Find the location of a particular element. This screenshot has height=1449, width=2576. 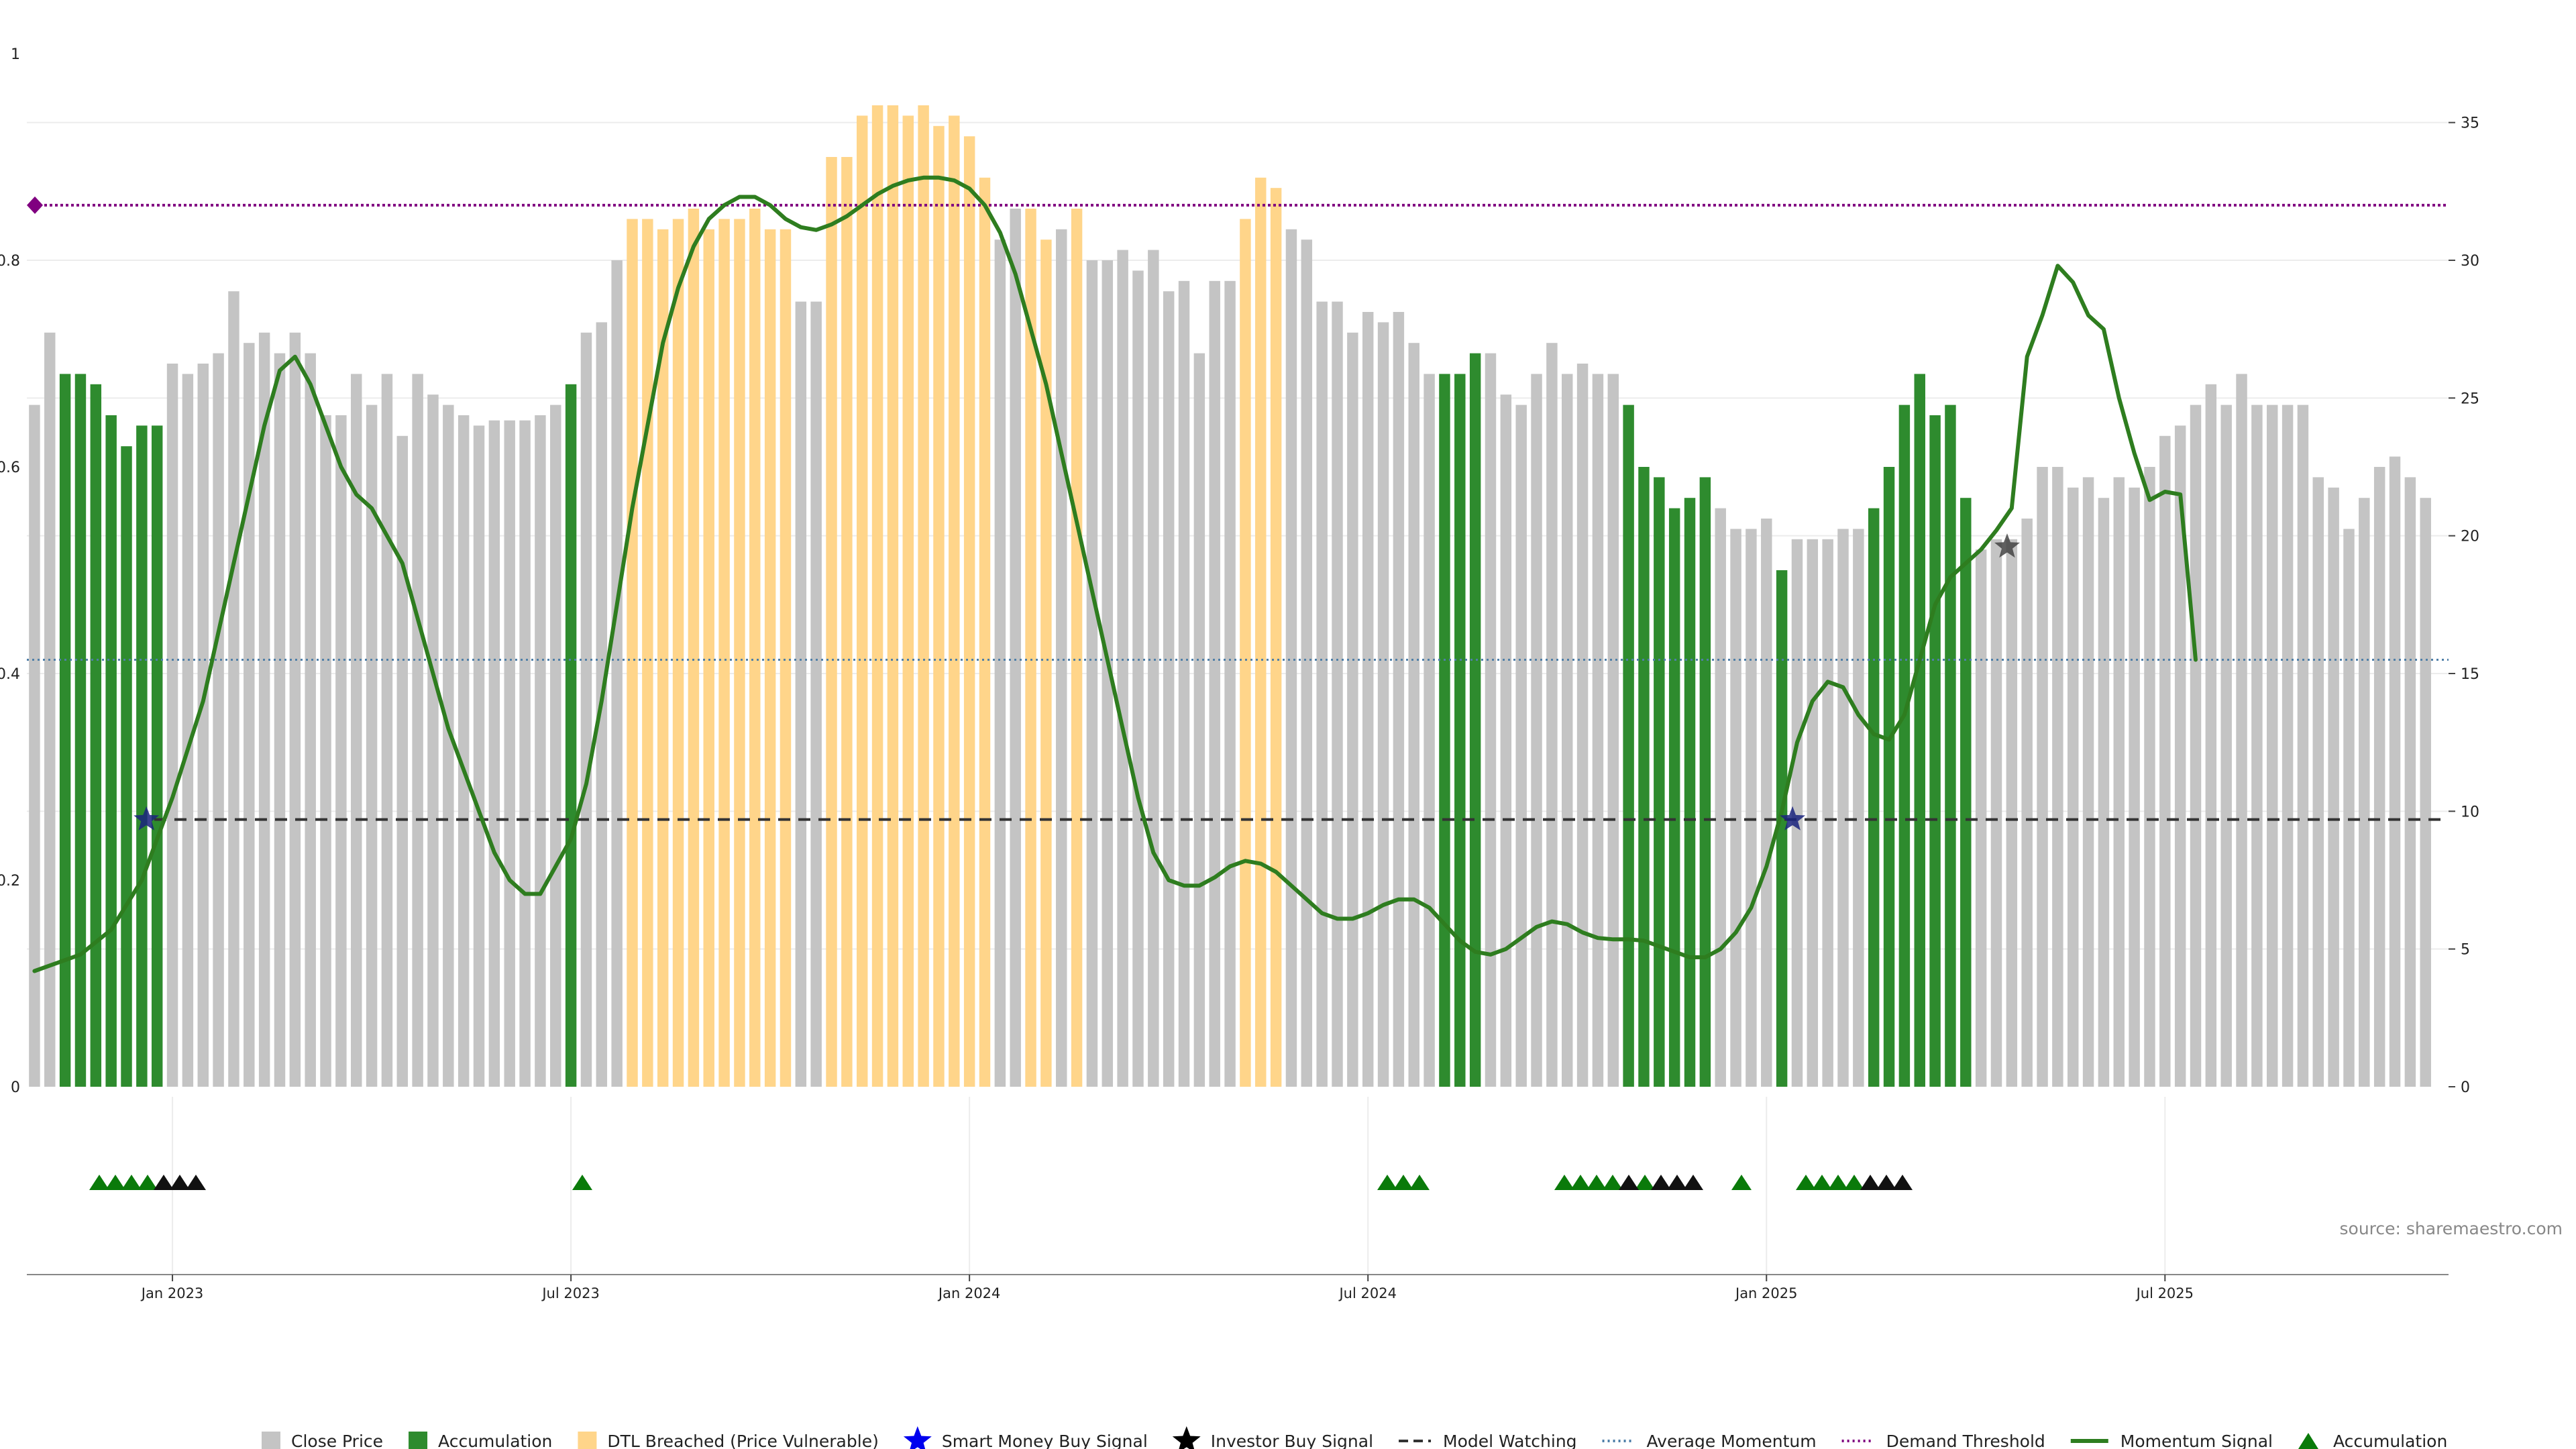

right-tick-label: 25 is located at coordinates (2470, 398).